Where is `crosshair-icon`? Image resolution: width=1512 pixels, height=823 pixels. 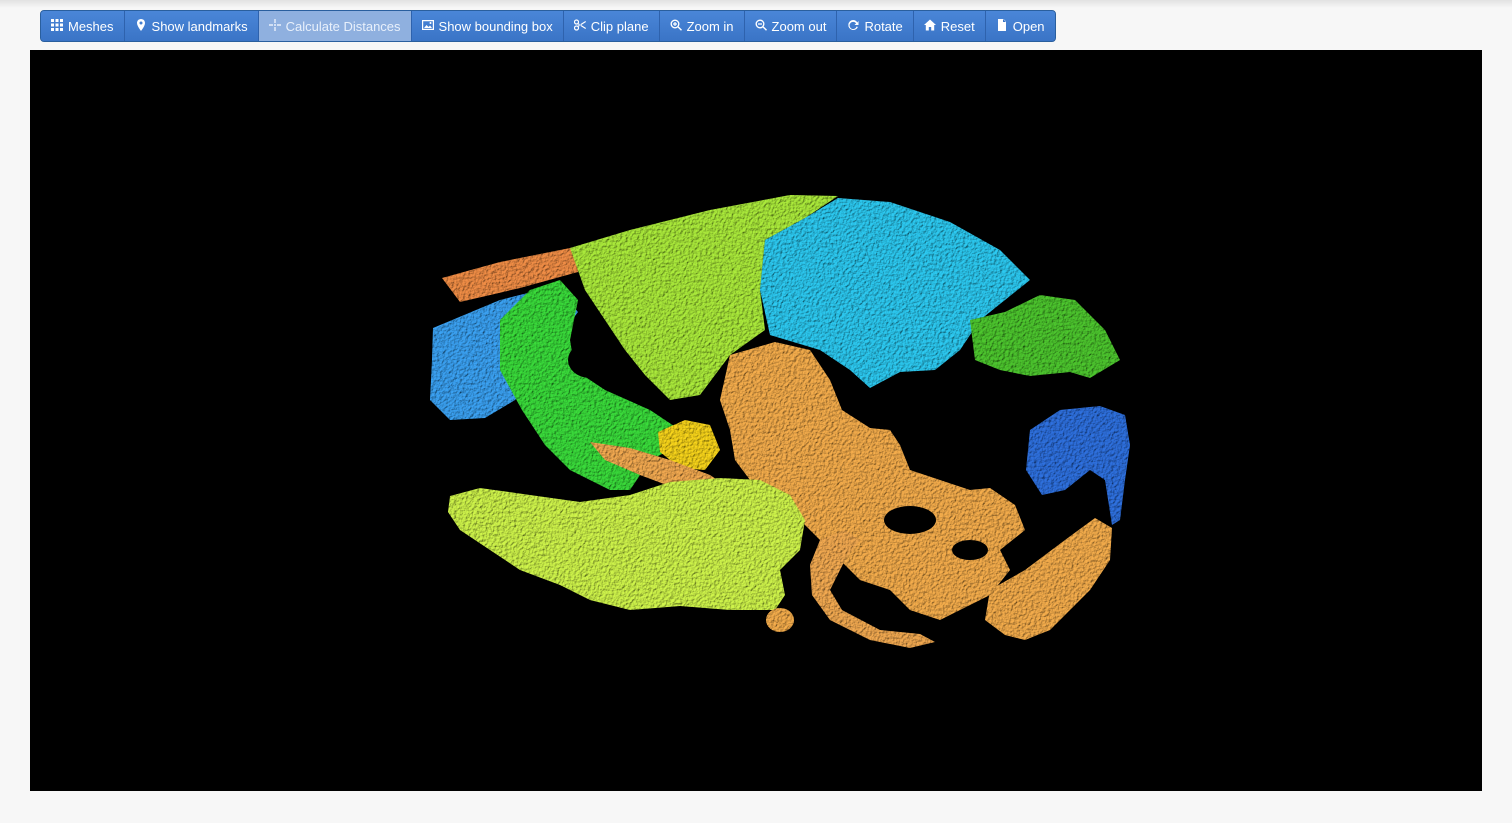
crosshair-icon is located at coordinates (274, 26).